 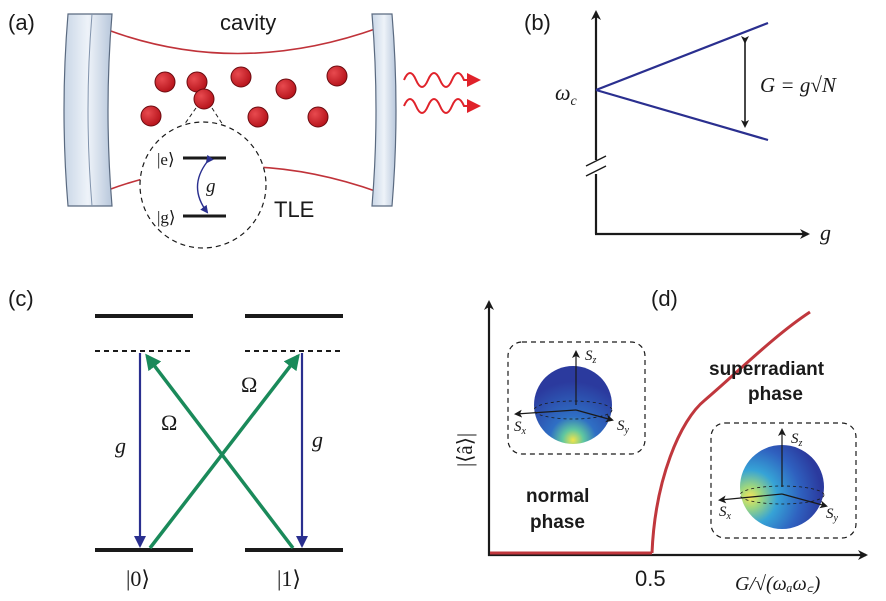 I want to click on panel-d-tag: (d), so click(x=664, y=298).